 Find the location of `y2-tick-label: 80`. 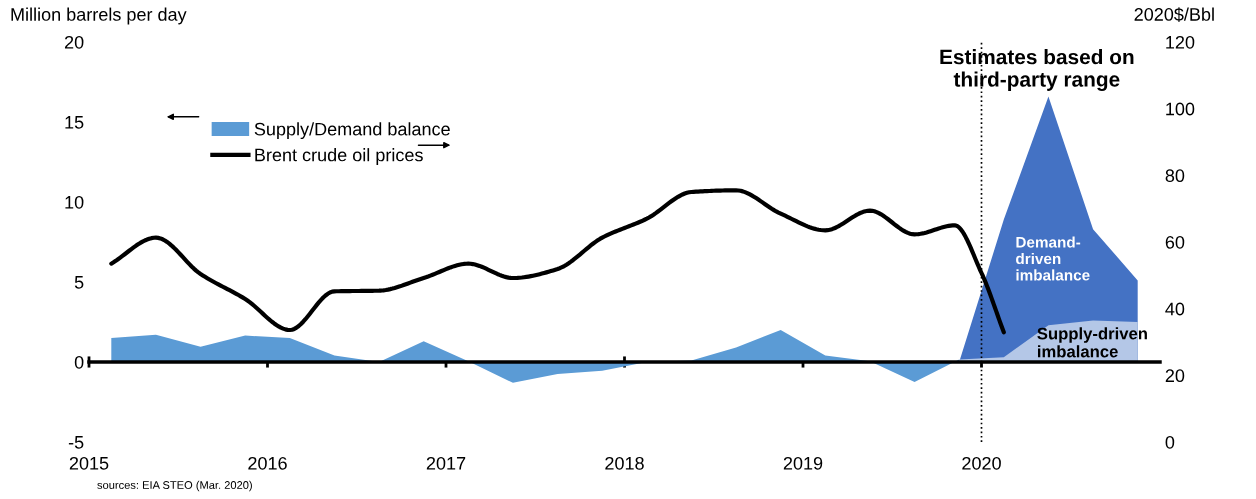

y2-tick-label: 80 is located at coordinates (1175, 176).